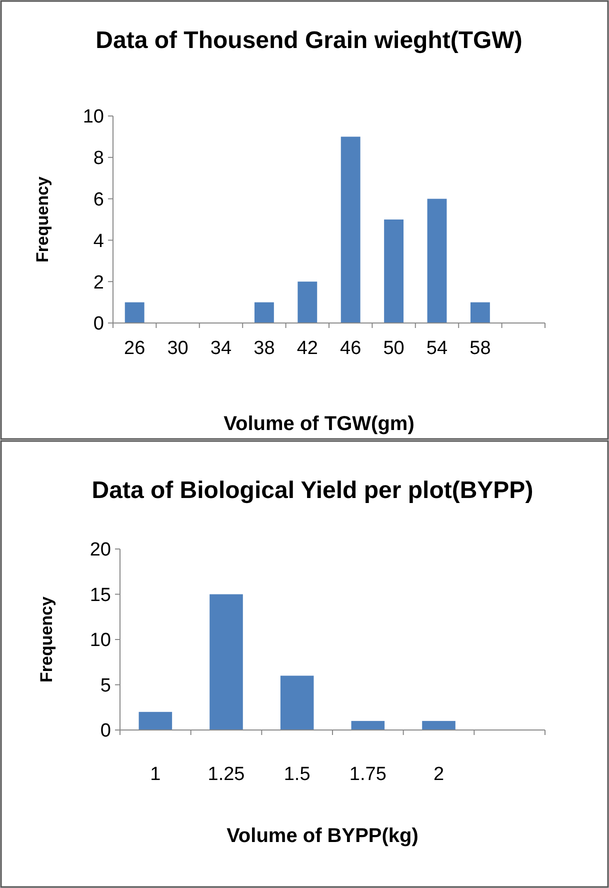 The image size is (609, 888). Describe the element at coordinates (437, 348) in the screenshot. I see `x-tick-label: 54` at that location.